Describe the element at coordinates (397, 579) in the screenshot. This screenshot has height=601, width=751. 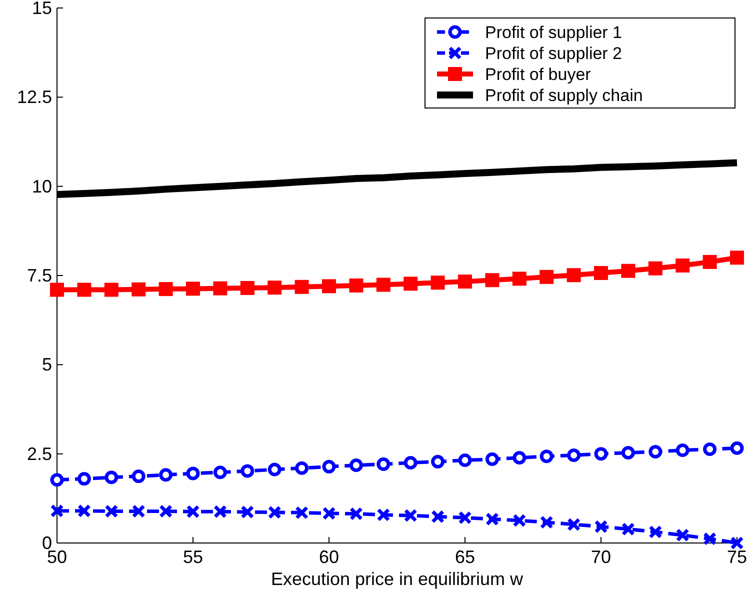
I see `x-axis-title: Execution price in equilibrium w` at that location.